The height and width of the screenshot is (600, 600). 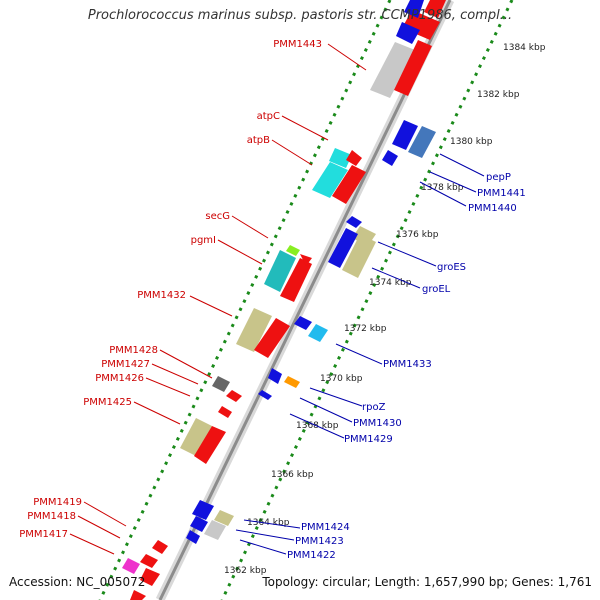 I want to click on label-secg: secG, so click(x=217, y=216).